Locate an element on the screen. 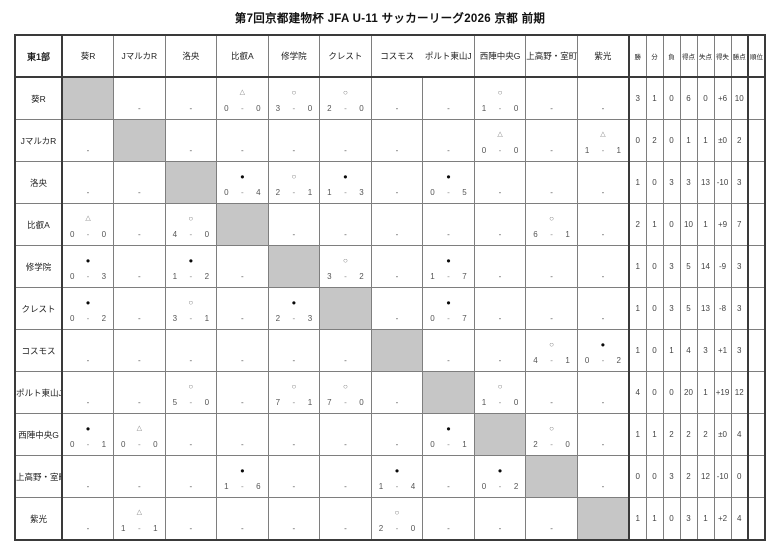  row-team-label: 西陣中央G is located at coordinates (38, 434).